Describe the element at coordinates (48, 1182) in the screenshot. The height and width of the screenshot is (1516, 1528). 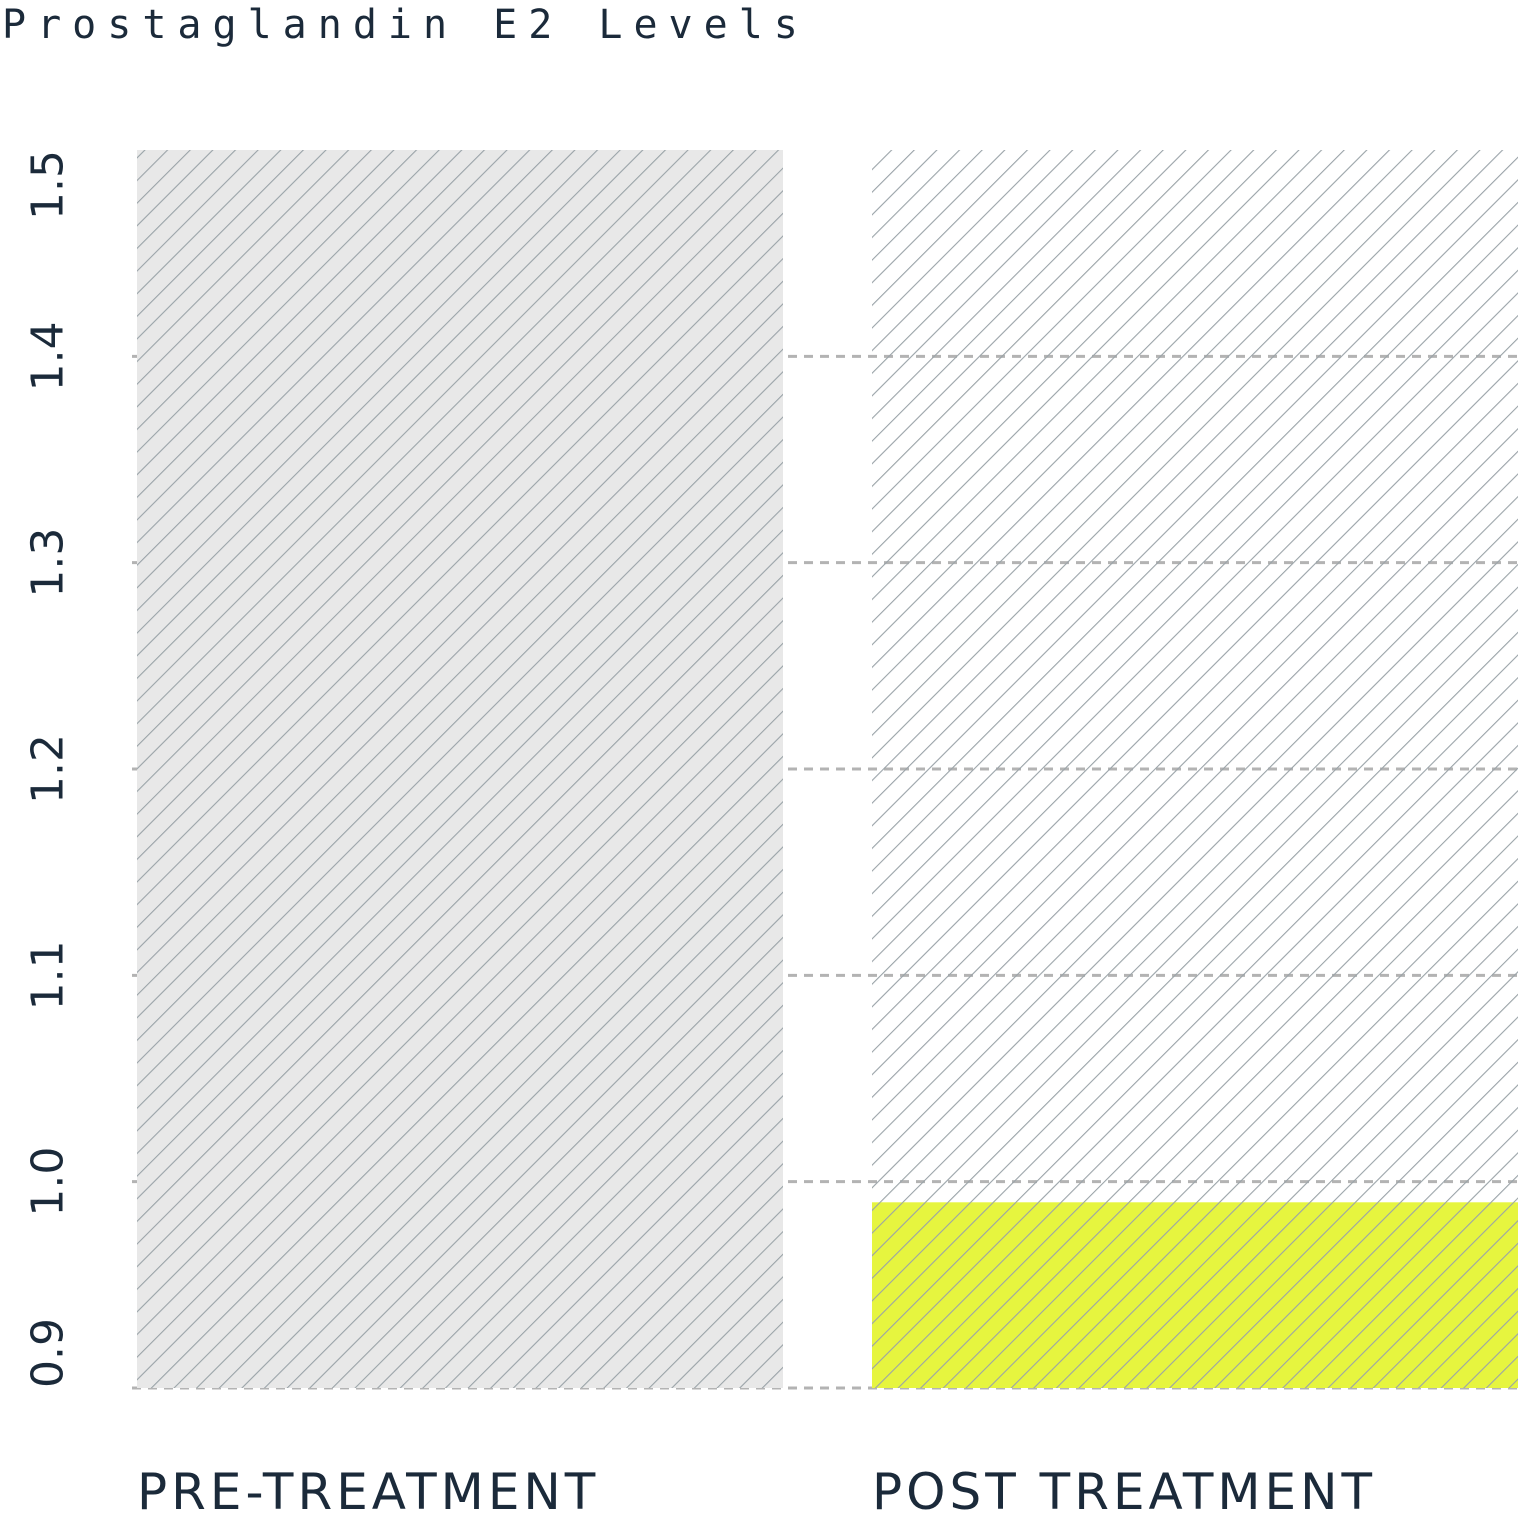
I see `y-tick-label: 1.0` at that location.